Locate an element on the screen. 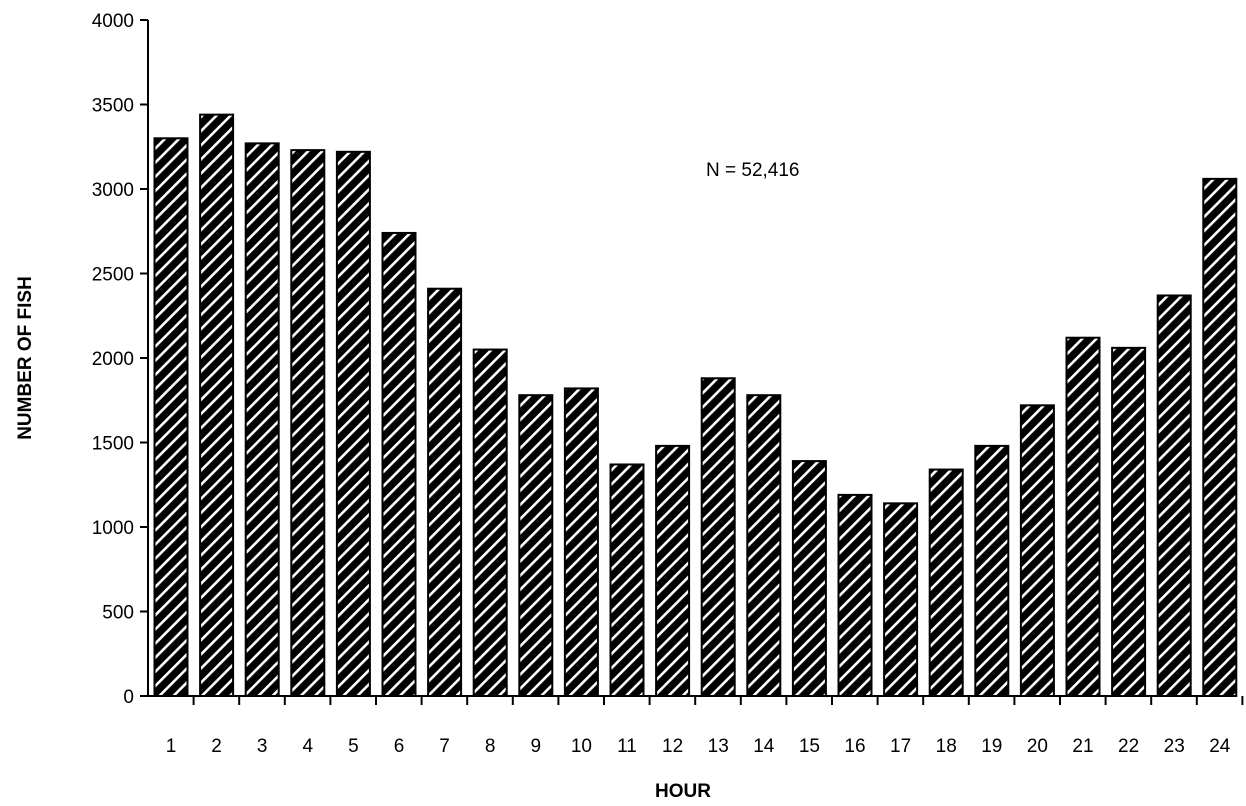 The height and width of the screenshot is (806, 1246). x-tick-label: 22 is located at coordinates (1128, 746).